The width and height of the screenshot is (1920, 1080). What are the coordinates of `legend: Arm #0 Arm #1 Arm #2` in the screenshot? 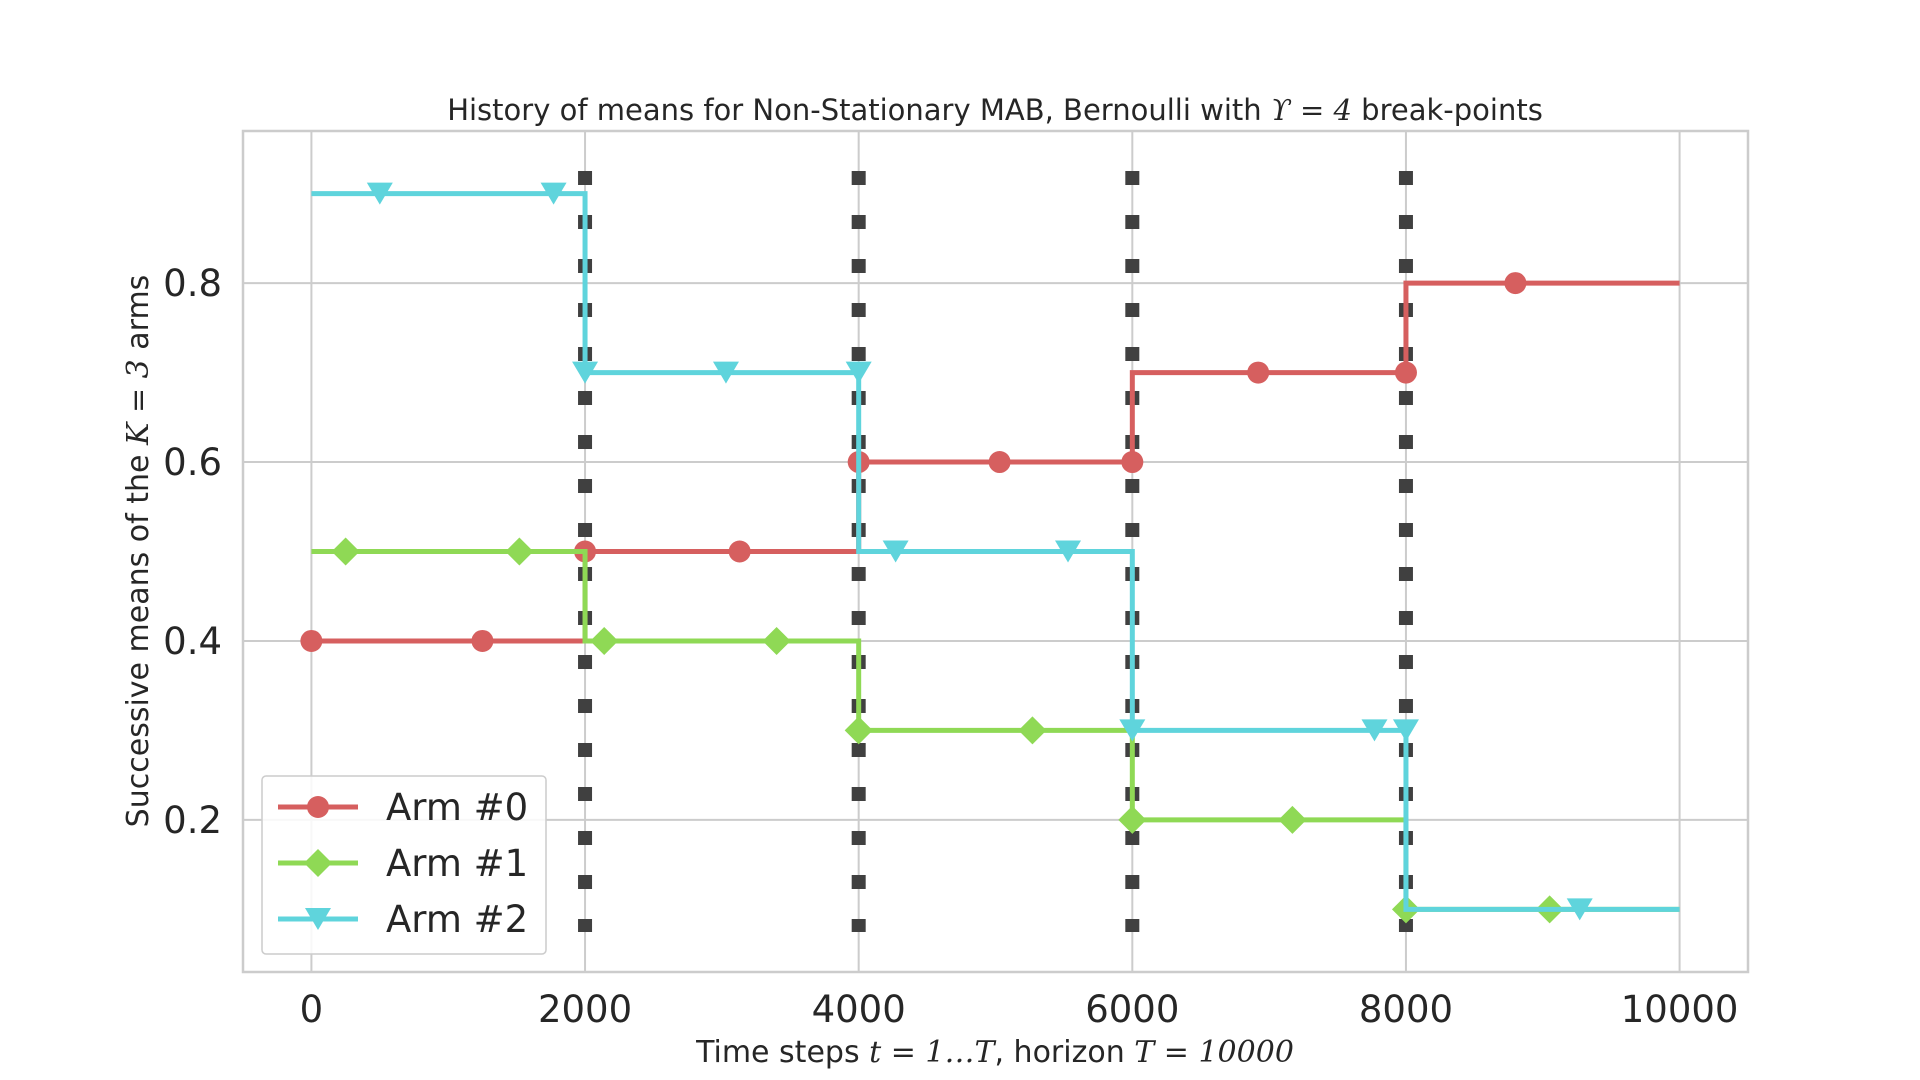 It's located at (404, 865).